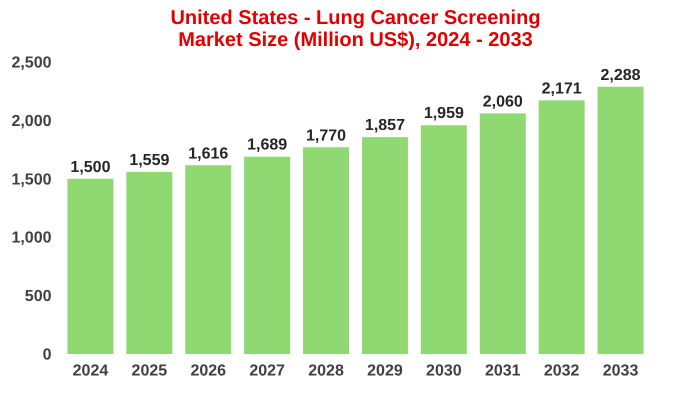  I want to click on data-label: 2,288, so click(620, 75).